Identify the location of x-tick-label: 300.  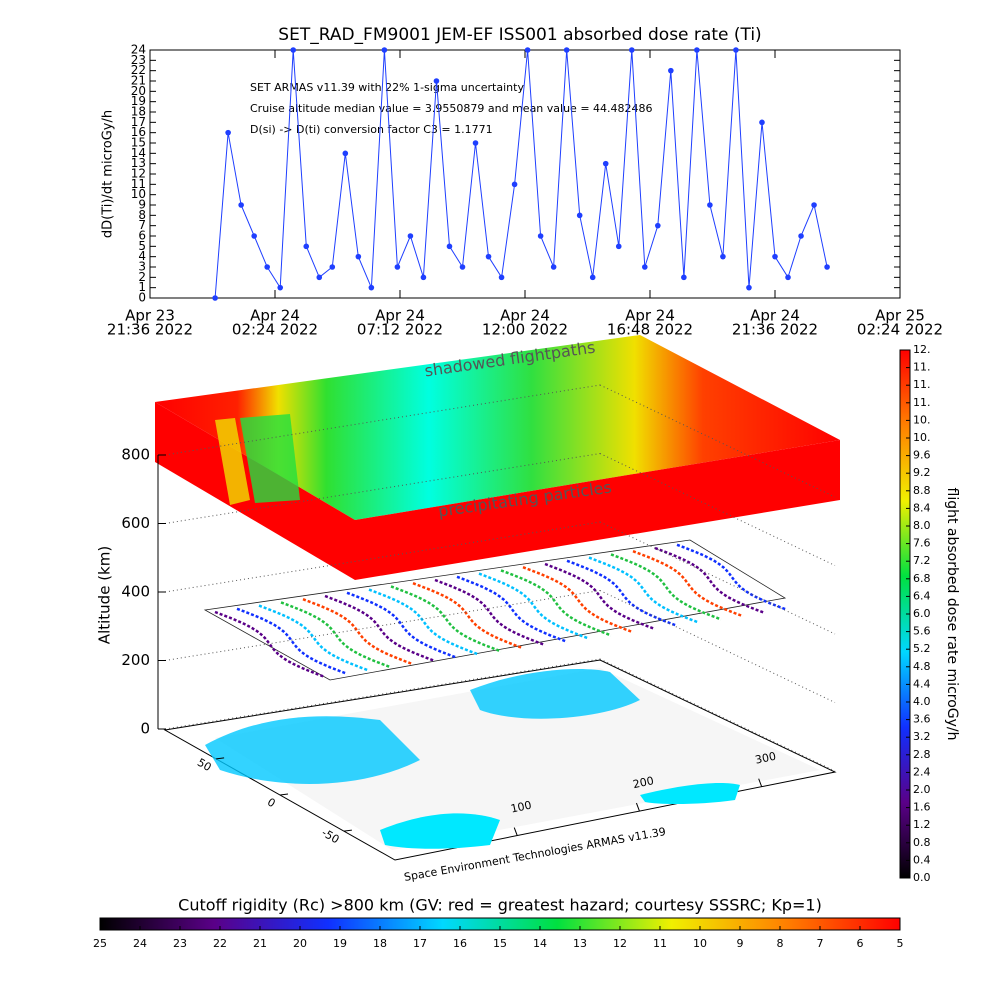
(765, 758).